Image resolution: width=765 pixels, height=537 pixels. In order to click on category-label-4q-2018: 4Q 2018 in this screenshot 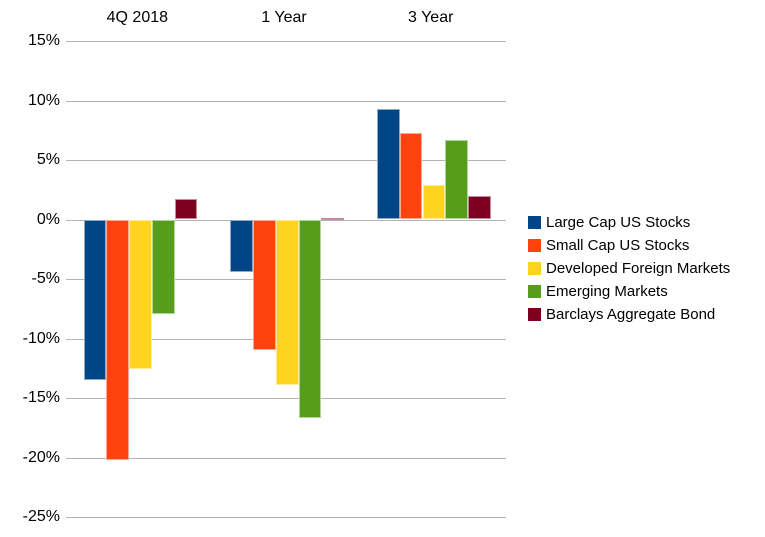, I will do `click(137, 17)`.